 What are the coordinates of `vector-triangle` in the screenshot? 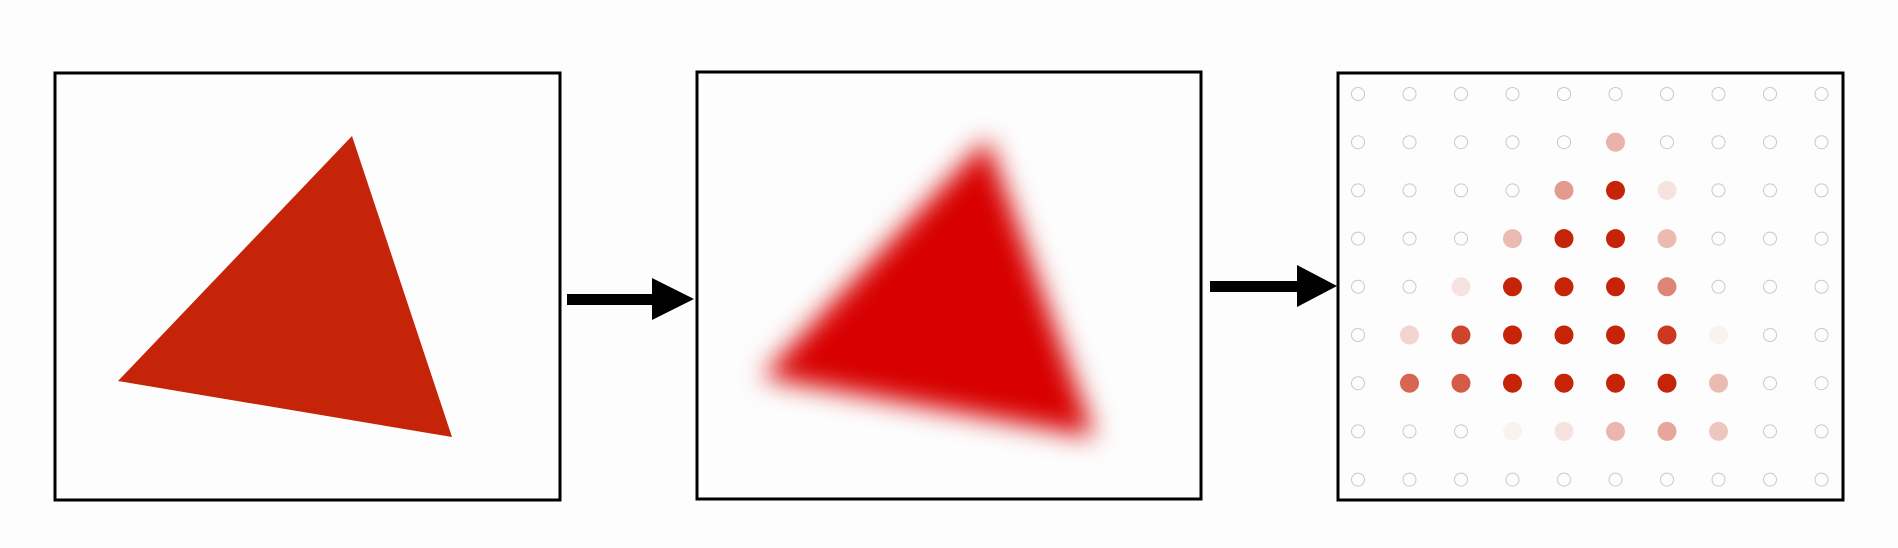 It's located at (285, 286).